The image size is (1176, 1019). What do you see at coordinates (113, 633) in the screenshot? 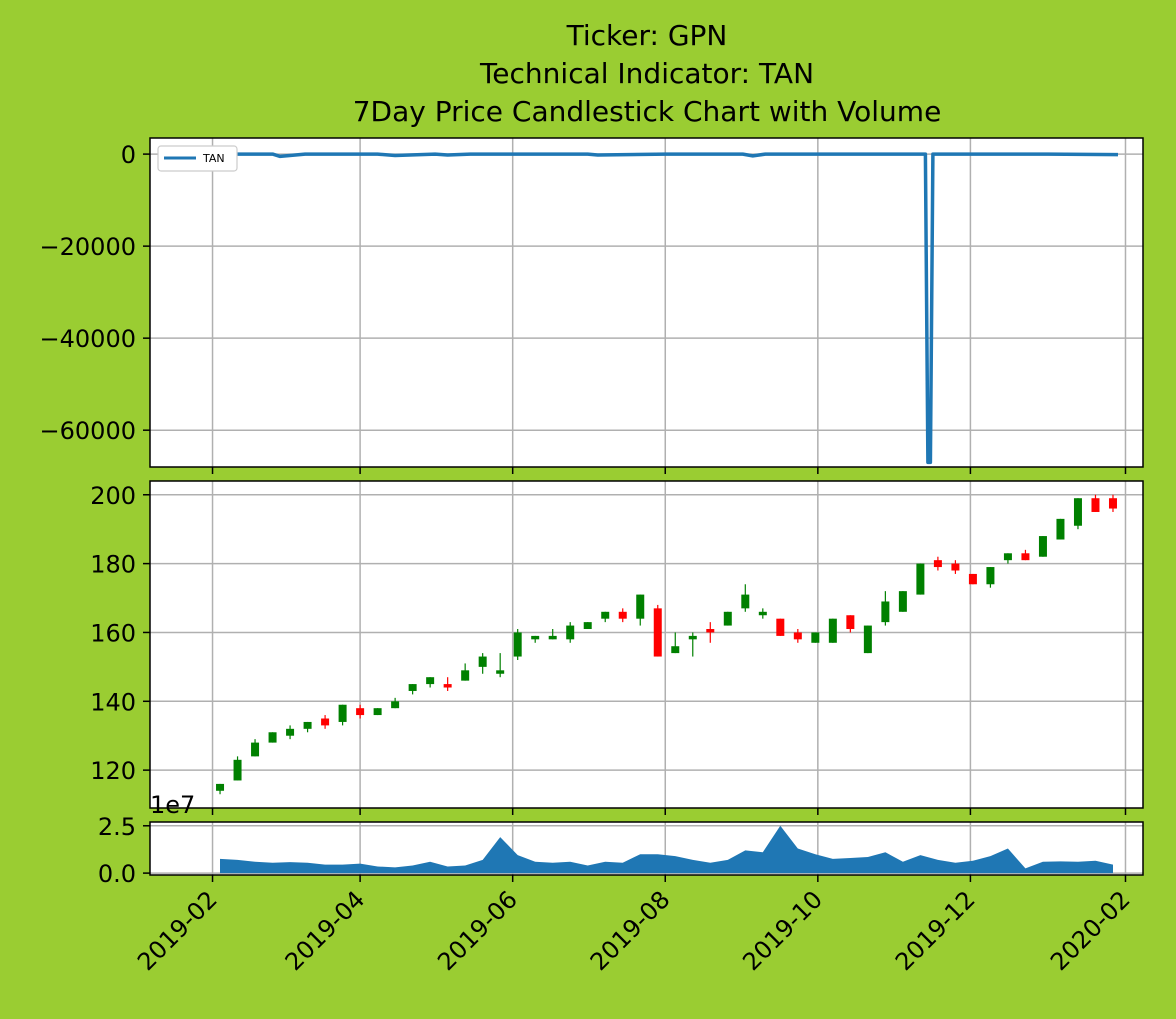
I see `y-tick-label: 160` at bounding box center [113, 633].